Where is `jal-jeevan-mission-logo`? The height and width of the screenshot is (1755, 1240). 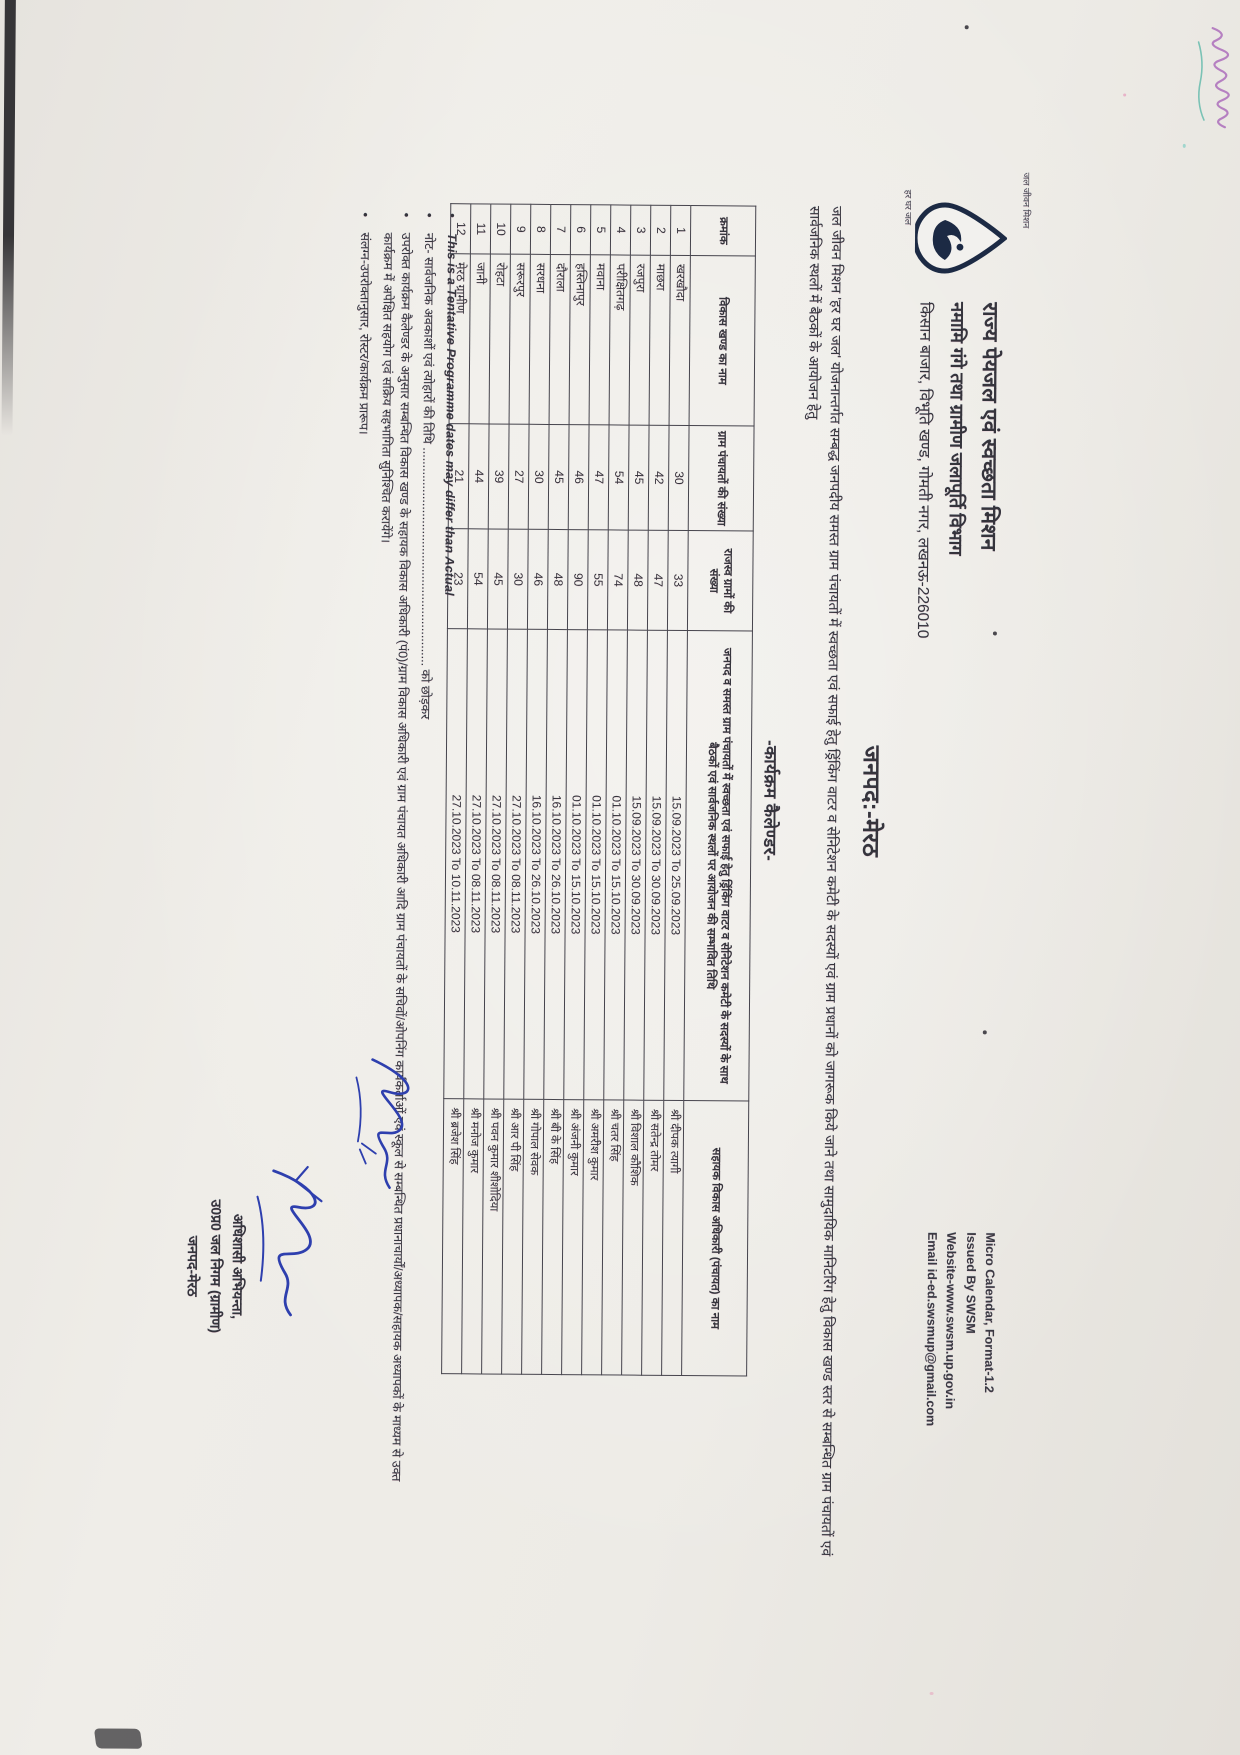
jal-jeevan-mission-logo is located at coordinates (961, 238).